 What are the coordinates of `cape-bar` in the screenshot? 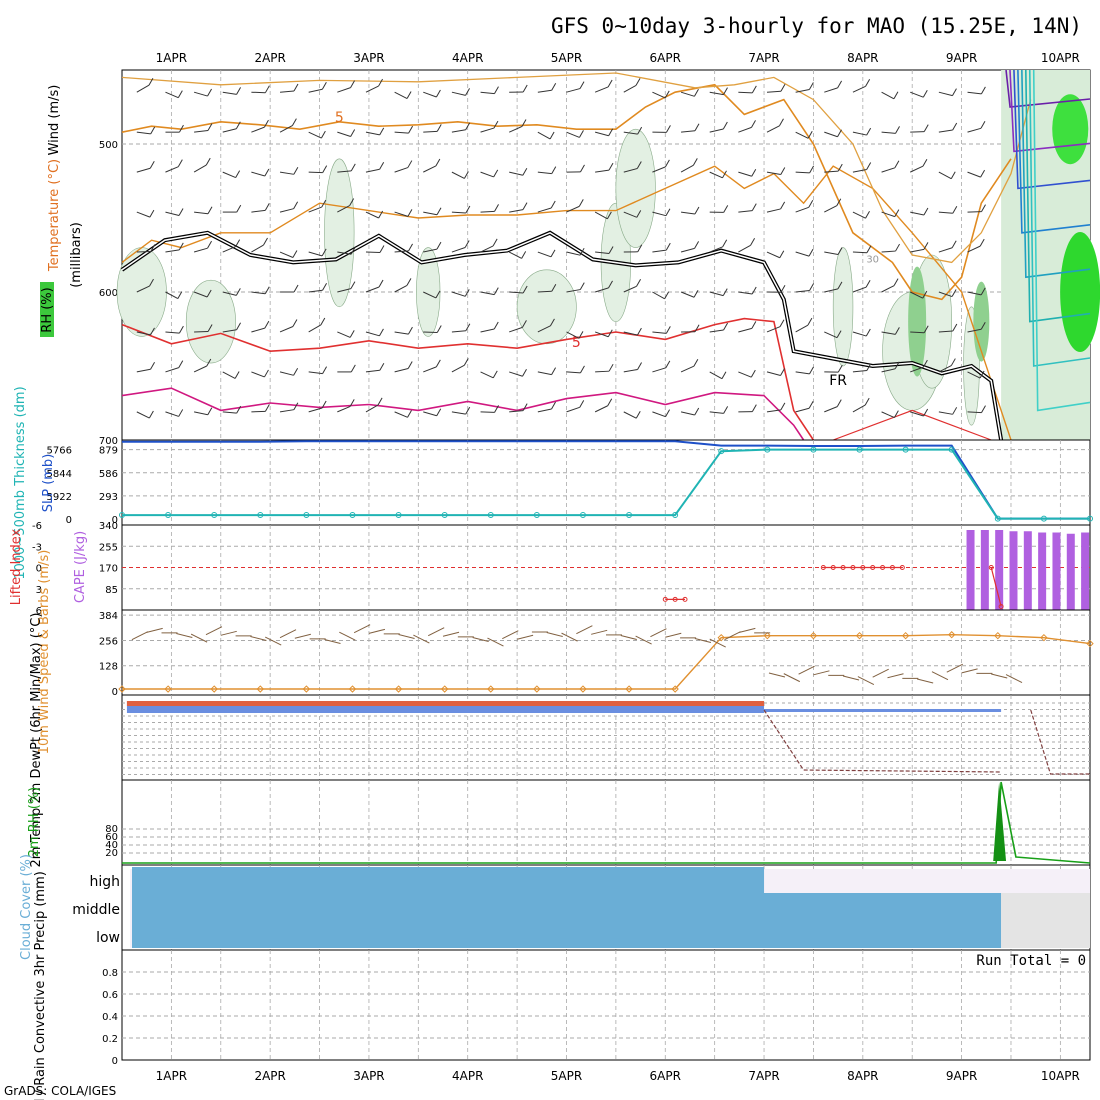 It's located at (1056, 571).